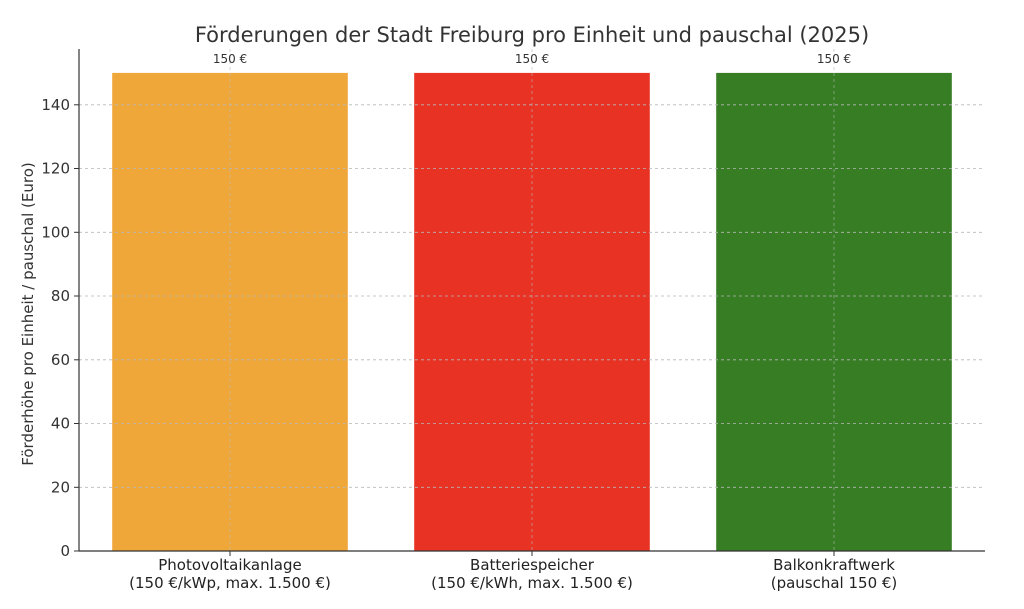 This screenshot has width=1024, height=609. What do you see at coordinates (60, 360) in the screenshot?
I see `y-tick-label: 60` at bounding box center [60, 360].